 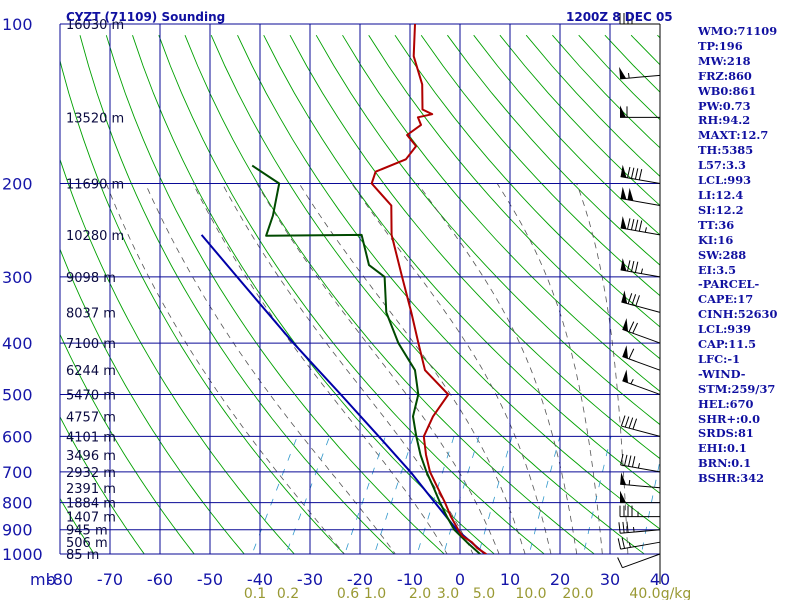 I want to click on height-label: 7100 m, so click(x=91, y=344).